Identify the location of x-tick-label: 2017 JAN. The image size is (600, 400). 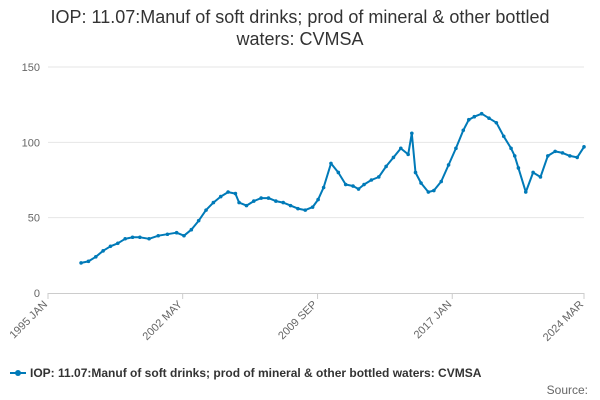
(433, 320).